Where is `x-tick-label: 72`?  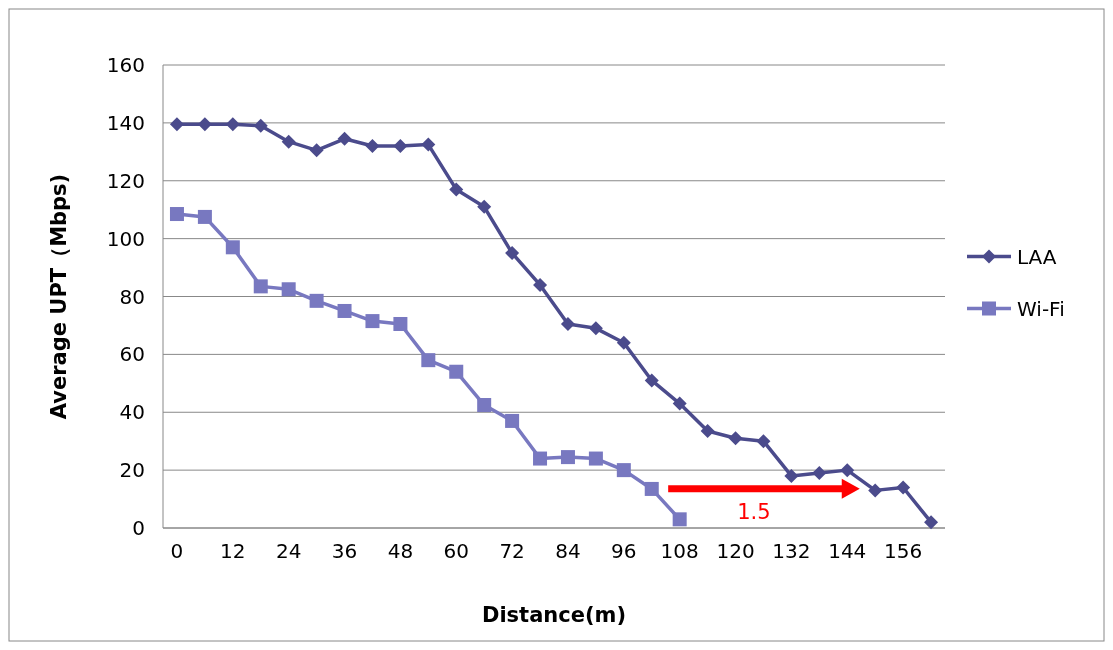
x-tick-label: 72 is located at coordinates (512, 551).